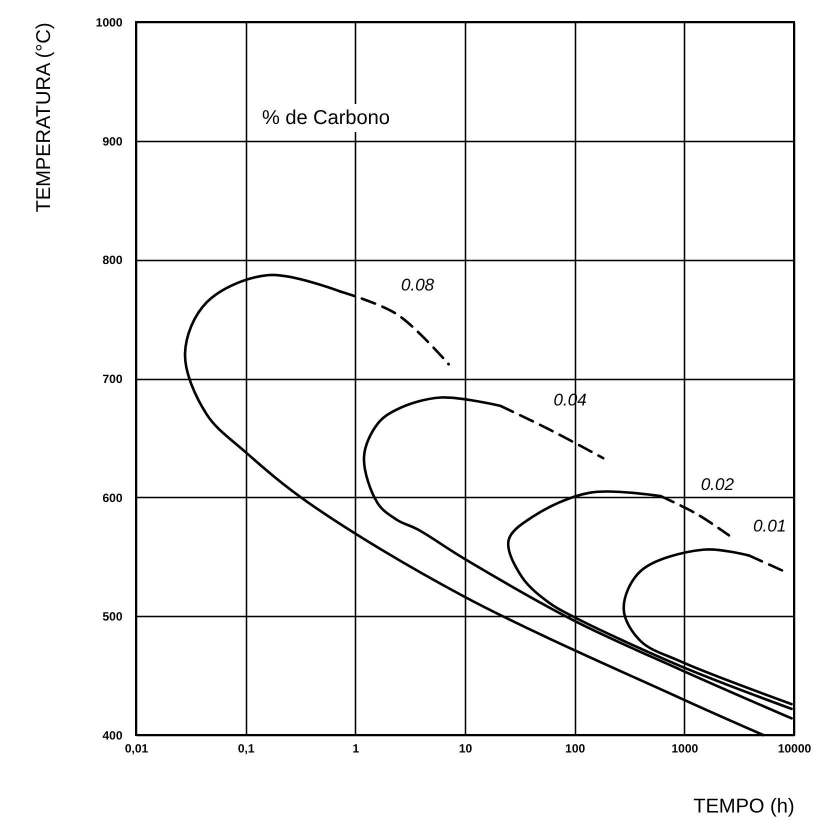 The image size is (823, 840). What do you see at coordinates (109, 23) in the screenshot?
I see `y-tick-label: 1000` at bounding box center [109, 23].